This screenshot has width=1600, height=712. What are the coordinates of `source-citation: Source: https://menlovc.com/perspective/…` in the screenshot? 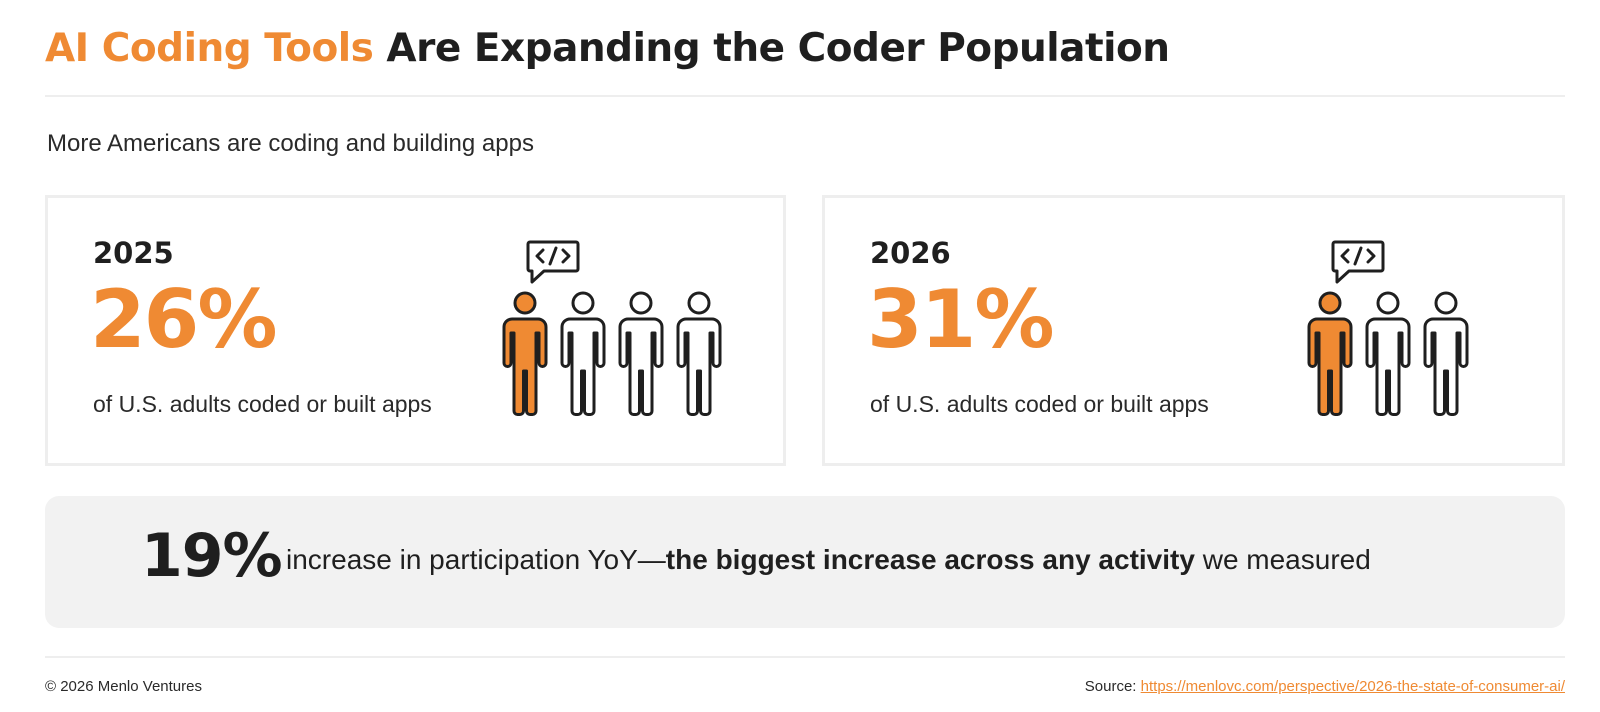 It's located at (1325, 686).